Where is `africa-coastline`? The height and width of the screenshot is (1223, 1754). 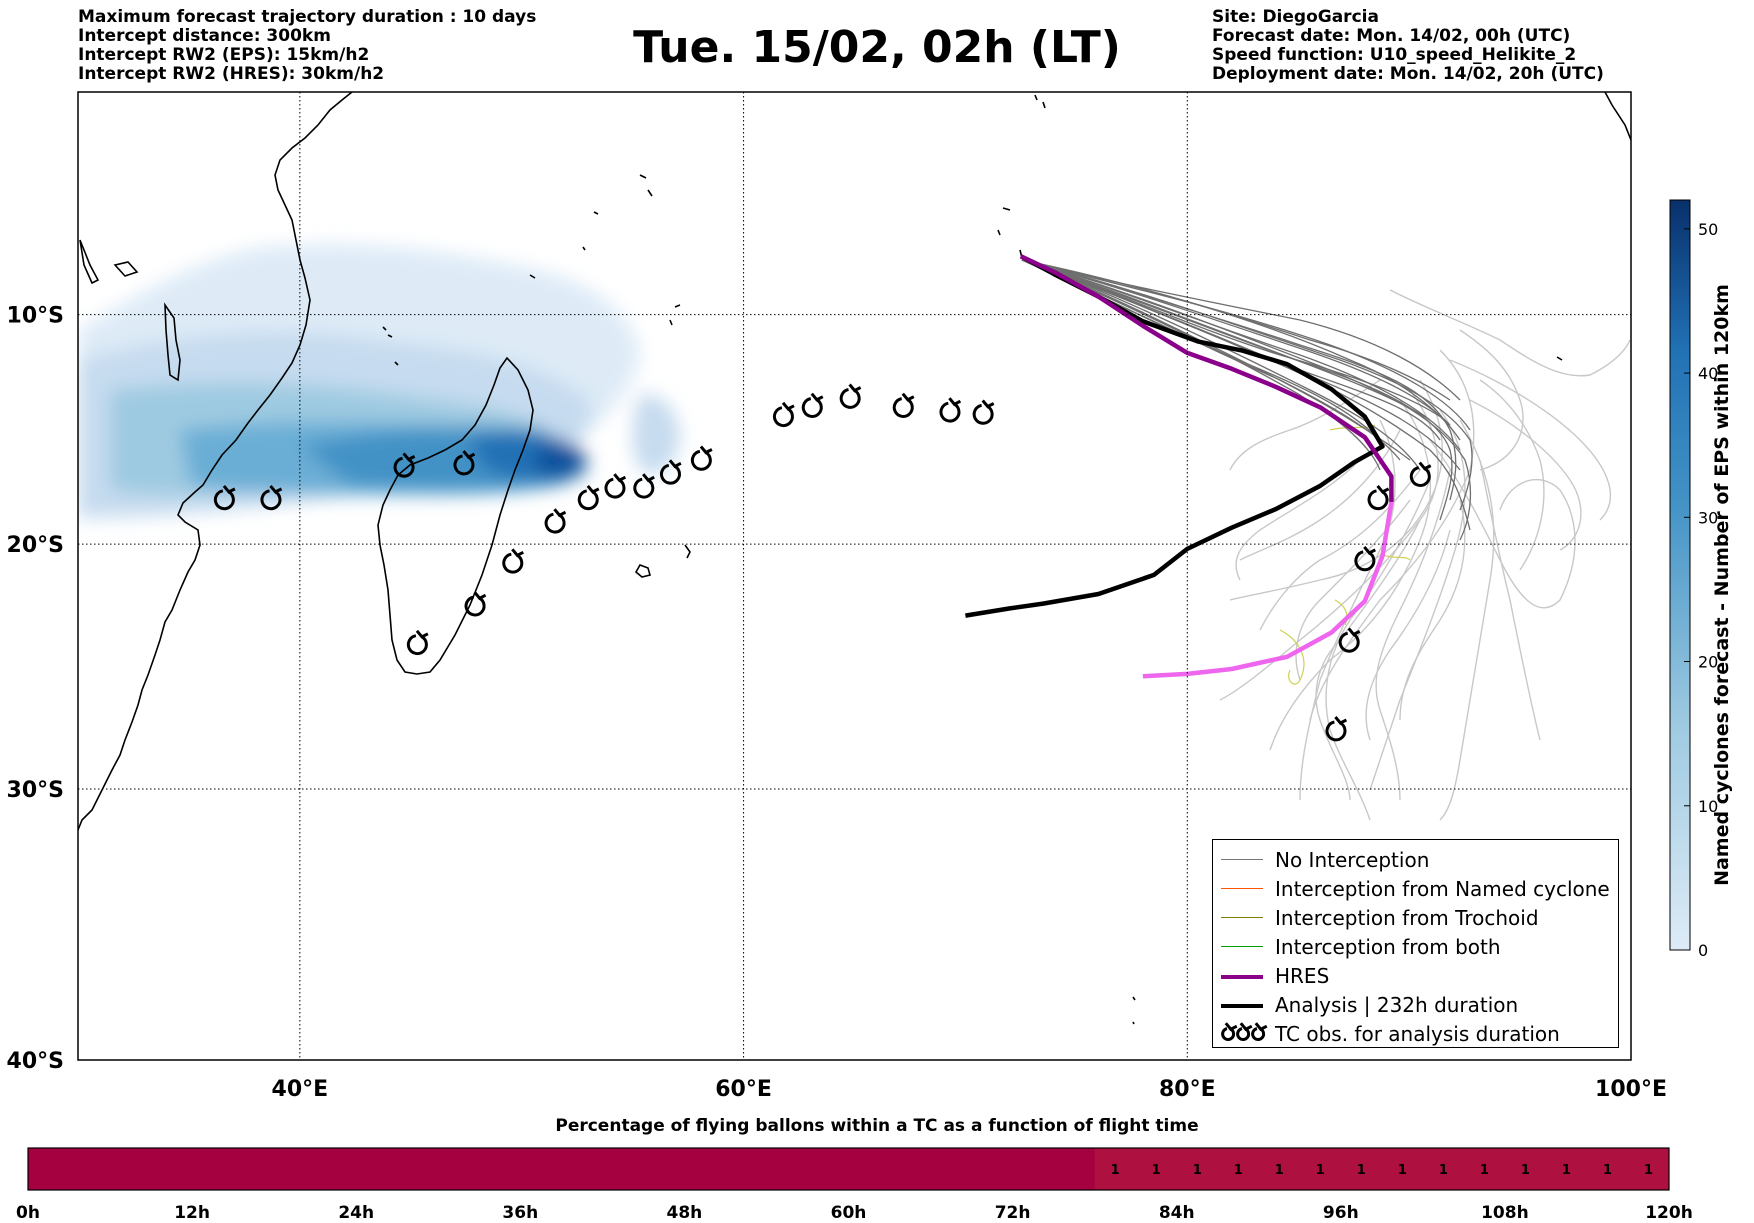 africa-coastline is located at coordinates (215, 461).